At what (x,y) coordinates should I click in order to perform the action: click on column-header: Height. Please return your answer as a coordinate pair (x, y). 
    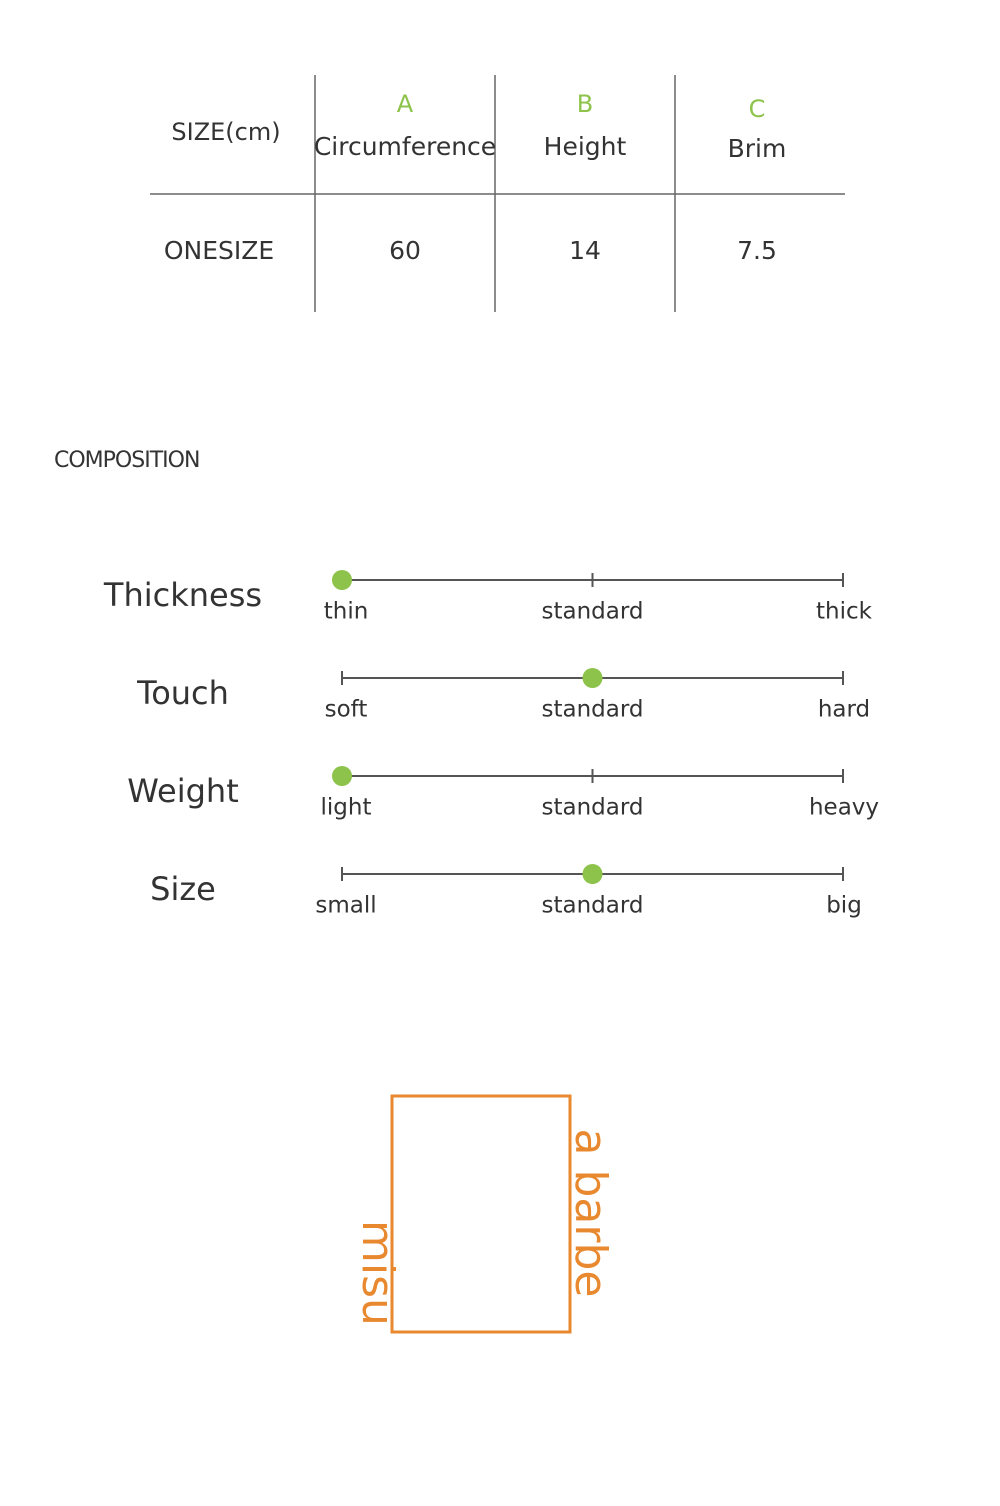
    Looking at the image, I should click on (585, 146).